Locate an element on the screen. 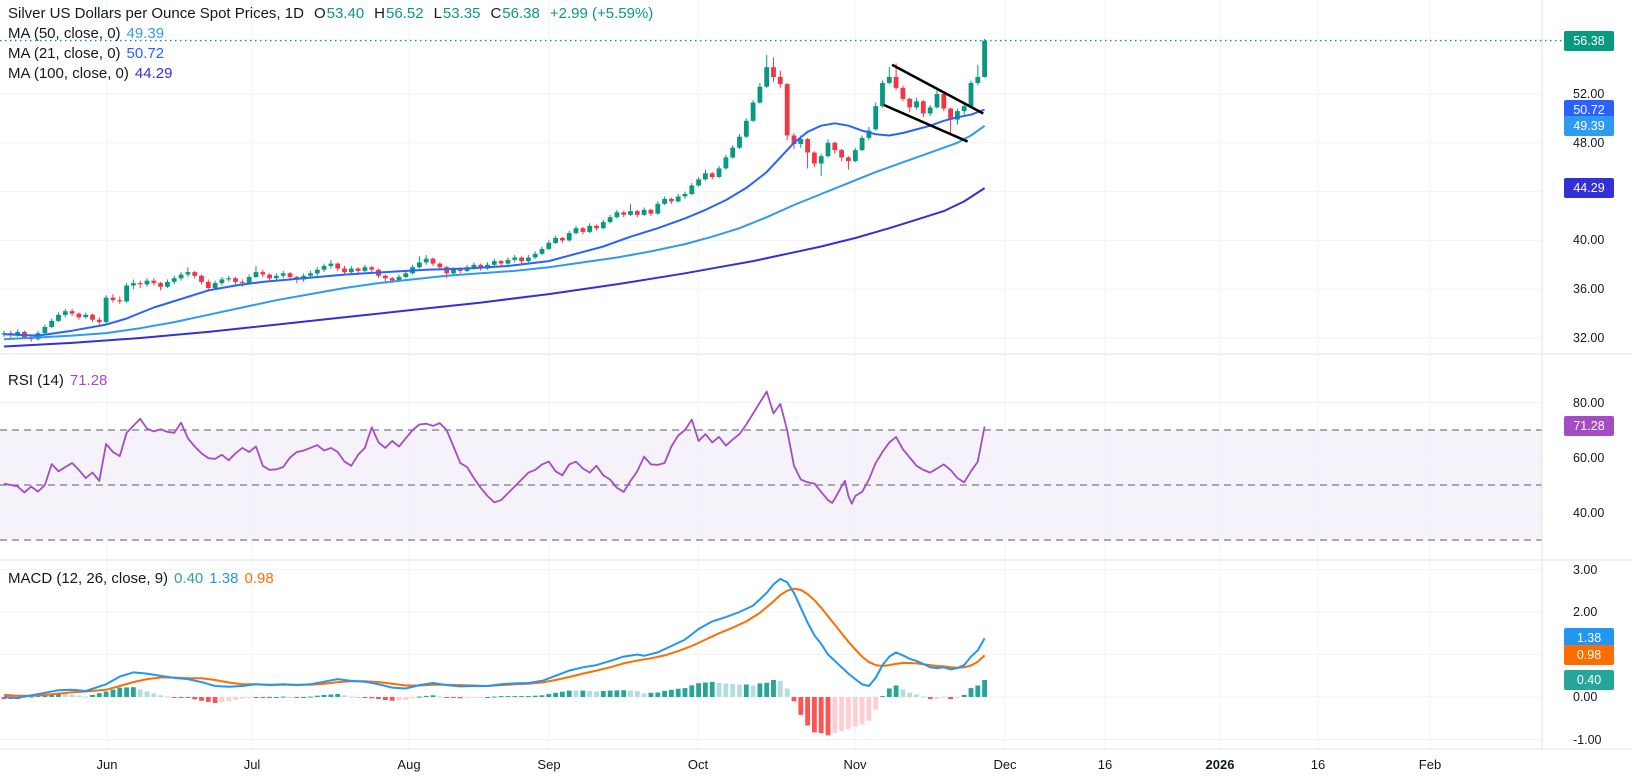  ohlc-letter: H is located at coordinates (380, 13).